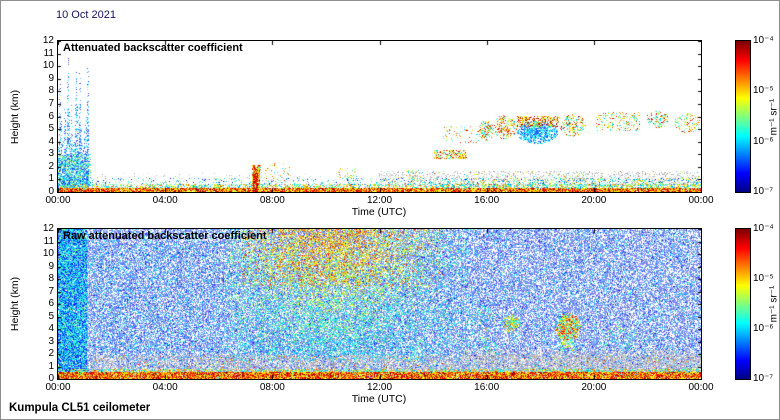 The width and height of the screenshot is (780, 420). I want to click on bottom-colorbar, so click(743, 304).